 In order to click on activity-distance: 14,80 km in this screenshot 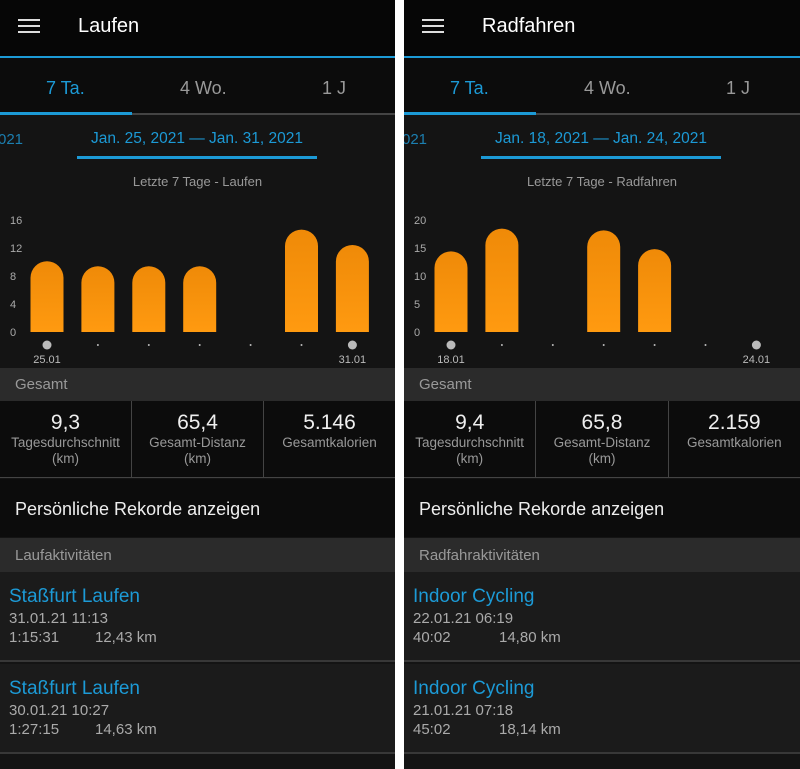, I will do `click(530, 637)`.